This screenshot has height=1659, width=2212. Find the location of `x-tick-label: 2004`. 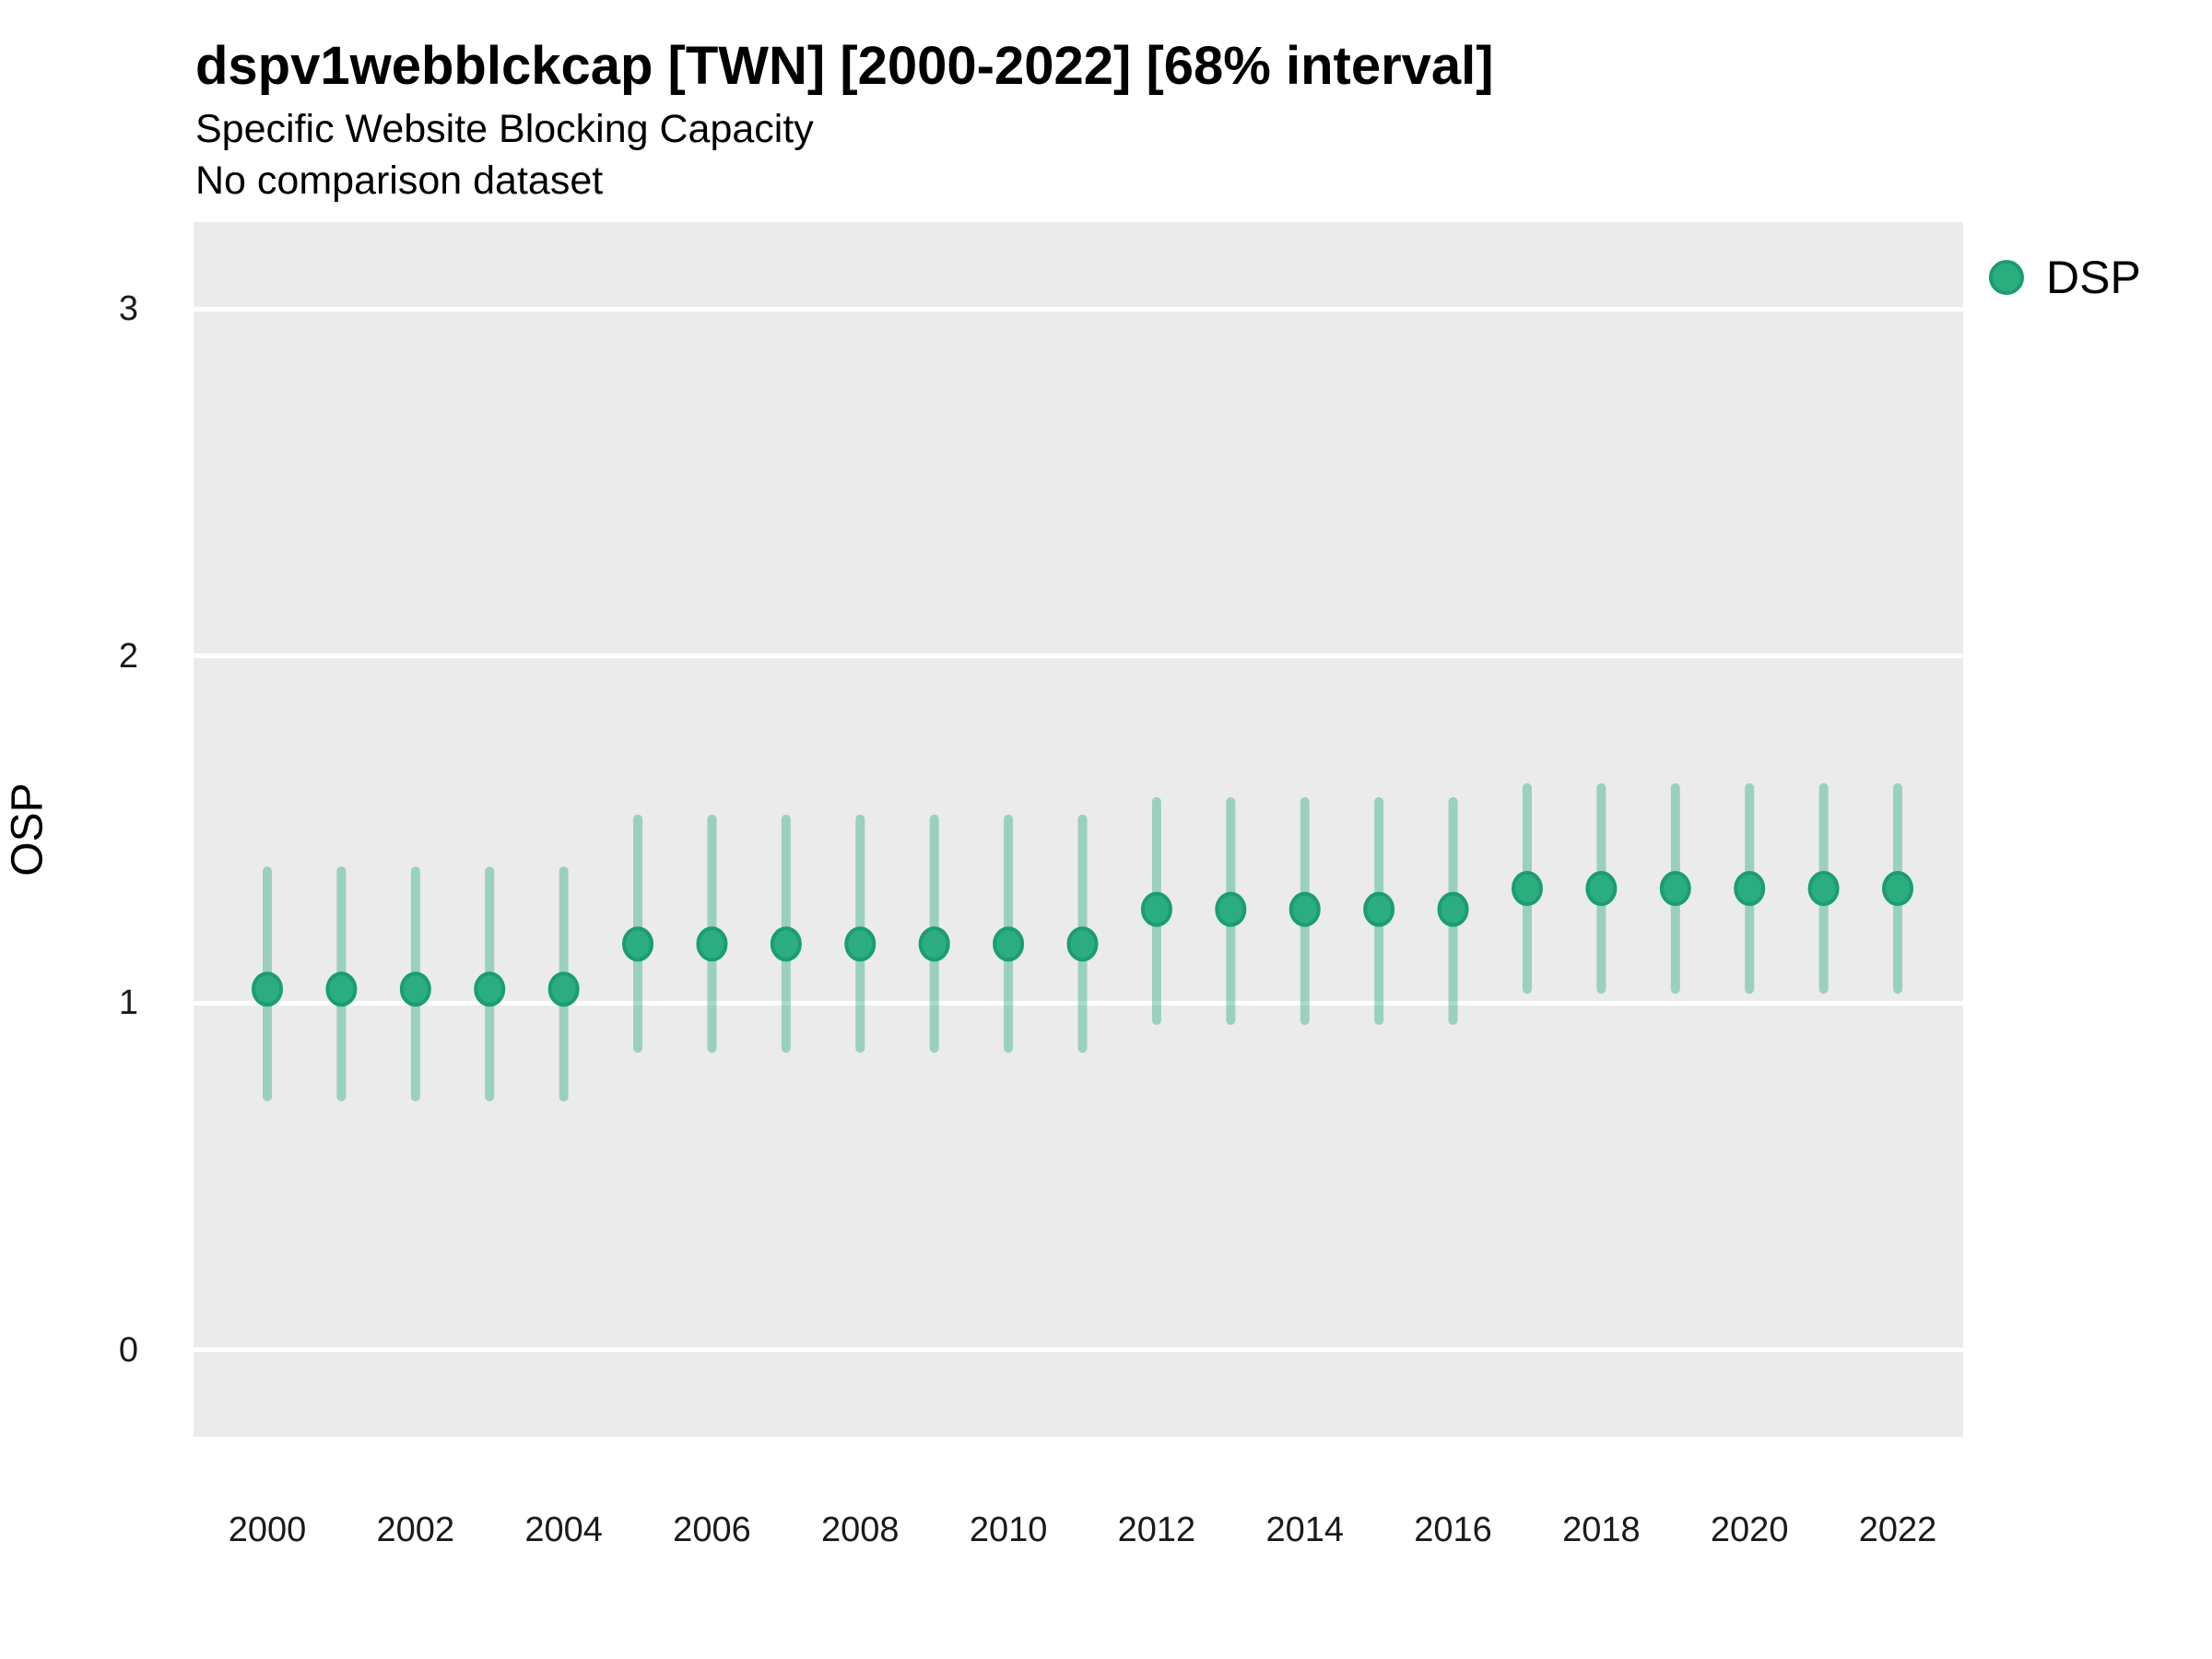

x-tick-label: 2004 is located at coordinates (563, 1530).